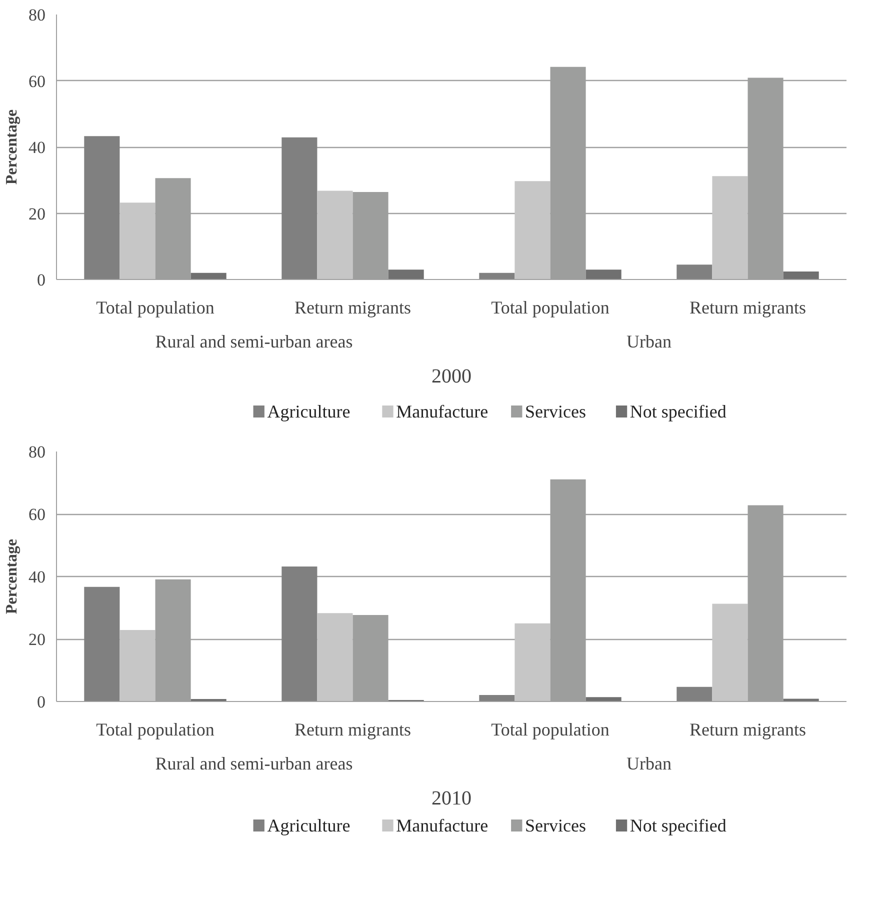  Describe the element at coordinates (452, 799) in the screenshot. I see `x-axis-title: 2010` at that location.